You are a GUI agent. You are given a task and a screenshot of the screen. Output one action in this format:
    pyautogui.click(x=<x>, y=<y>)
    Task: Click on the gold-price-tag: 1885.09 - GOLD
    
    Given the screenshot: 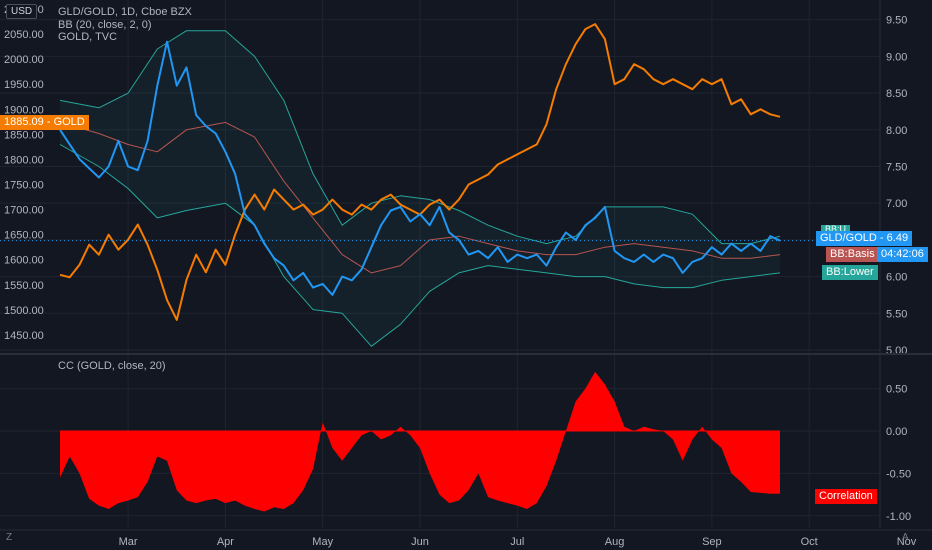 What is the action you would take?
    pyautogui.click(x=44, y=122)
    